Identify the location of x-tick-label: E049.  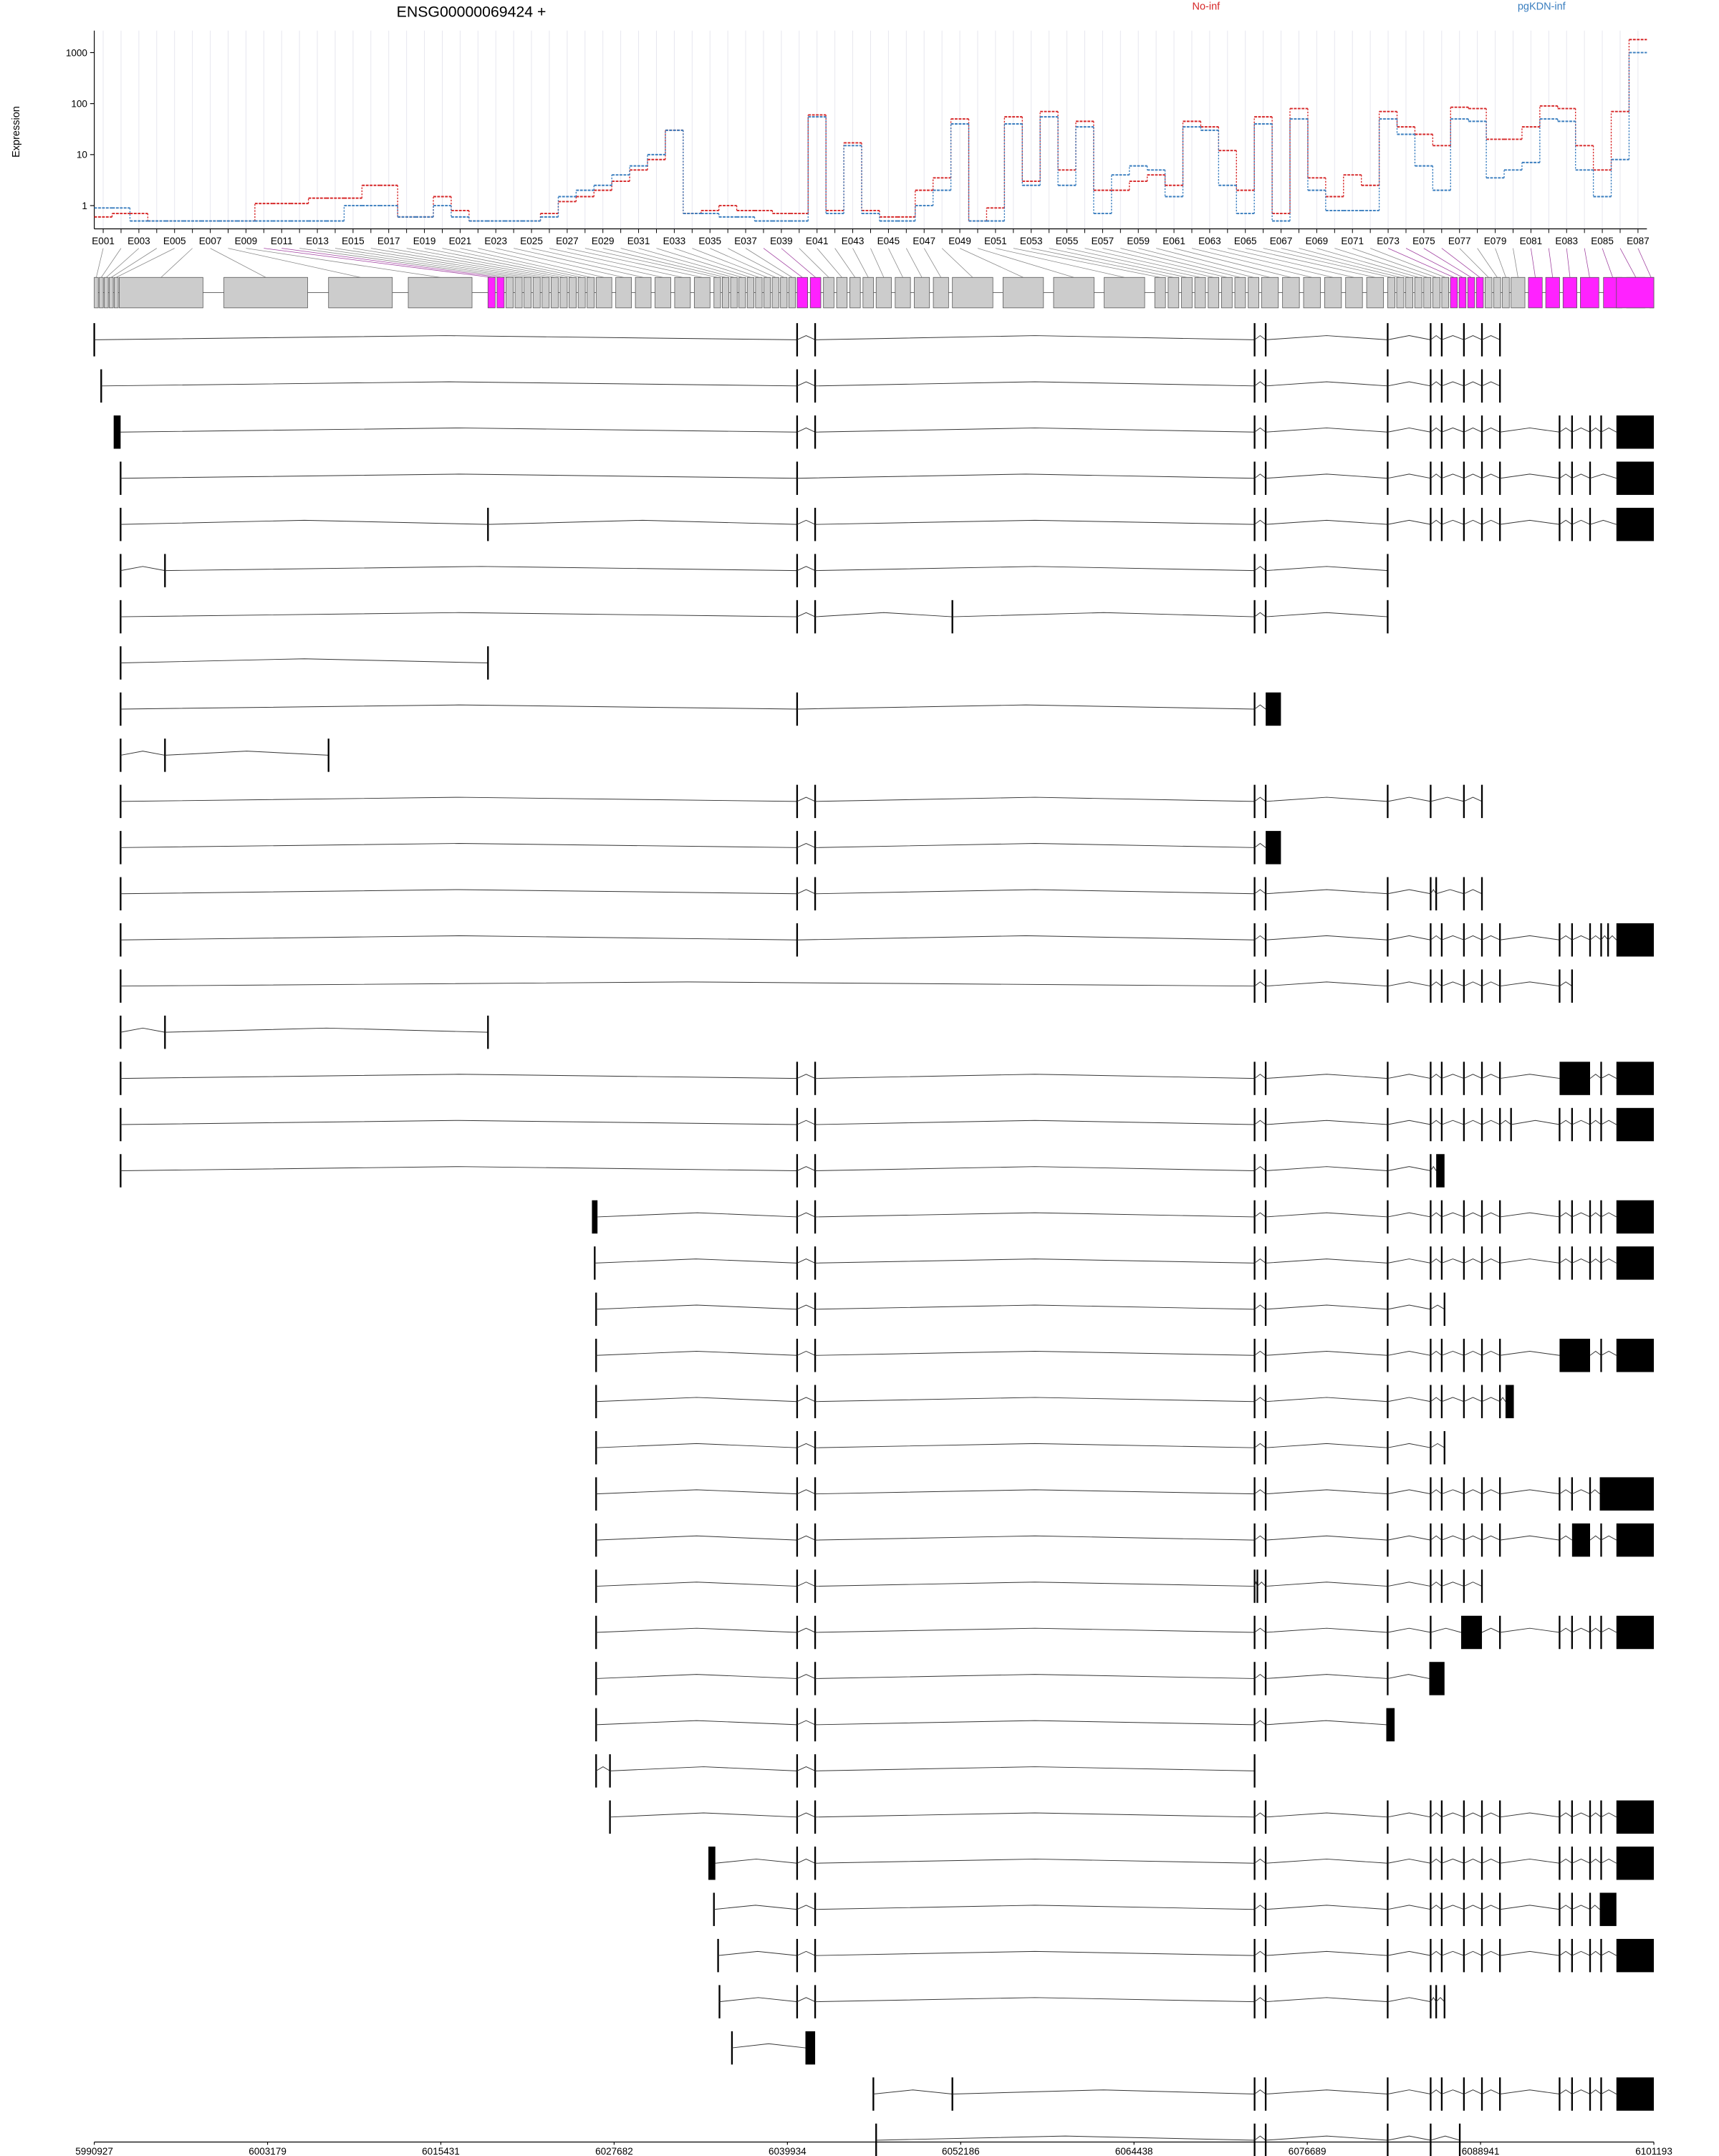
(960, 241).